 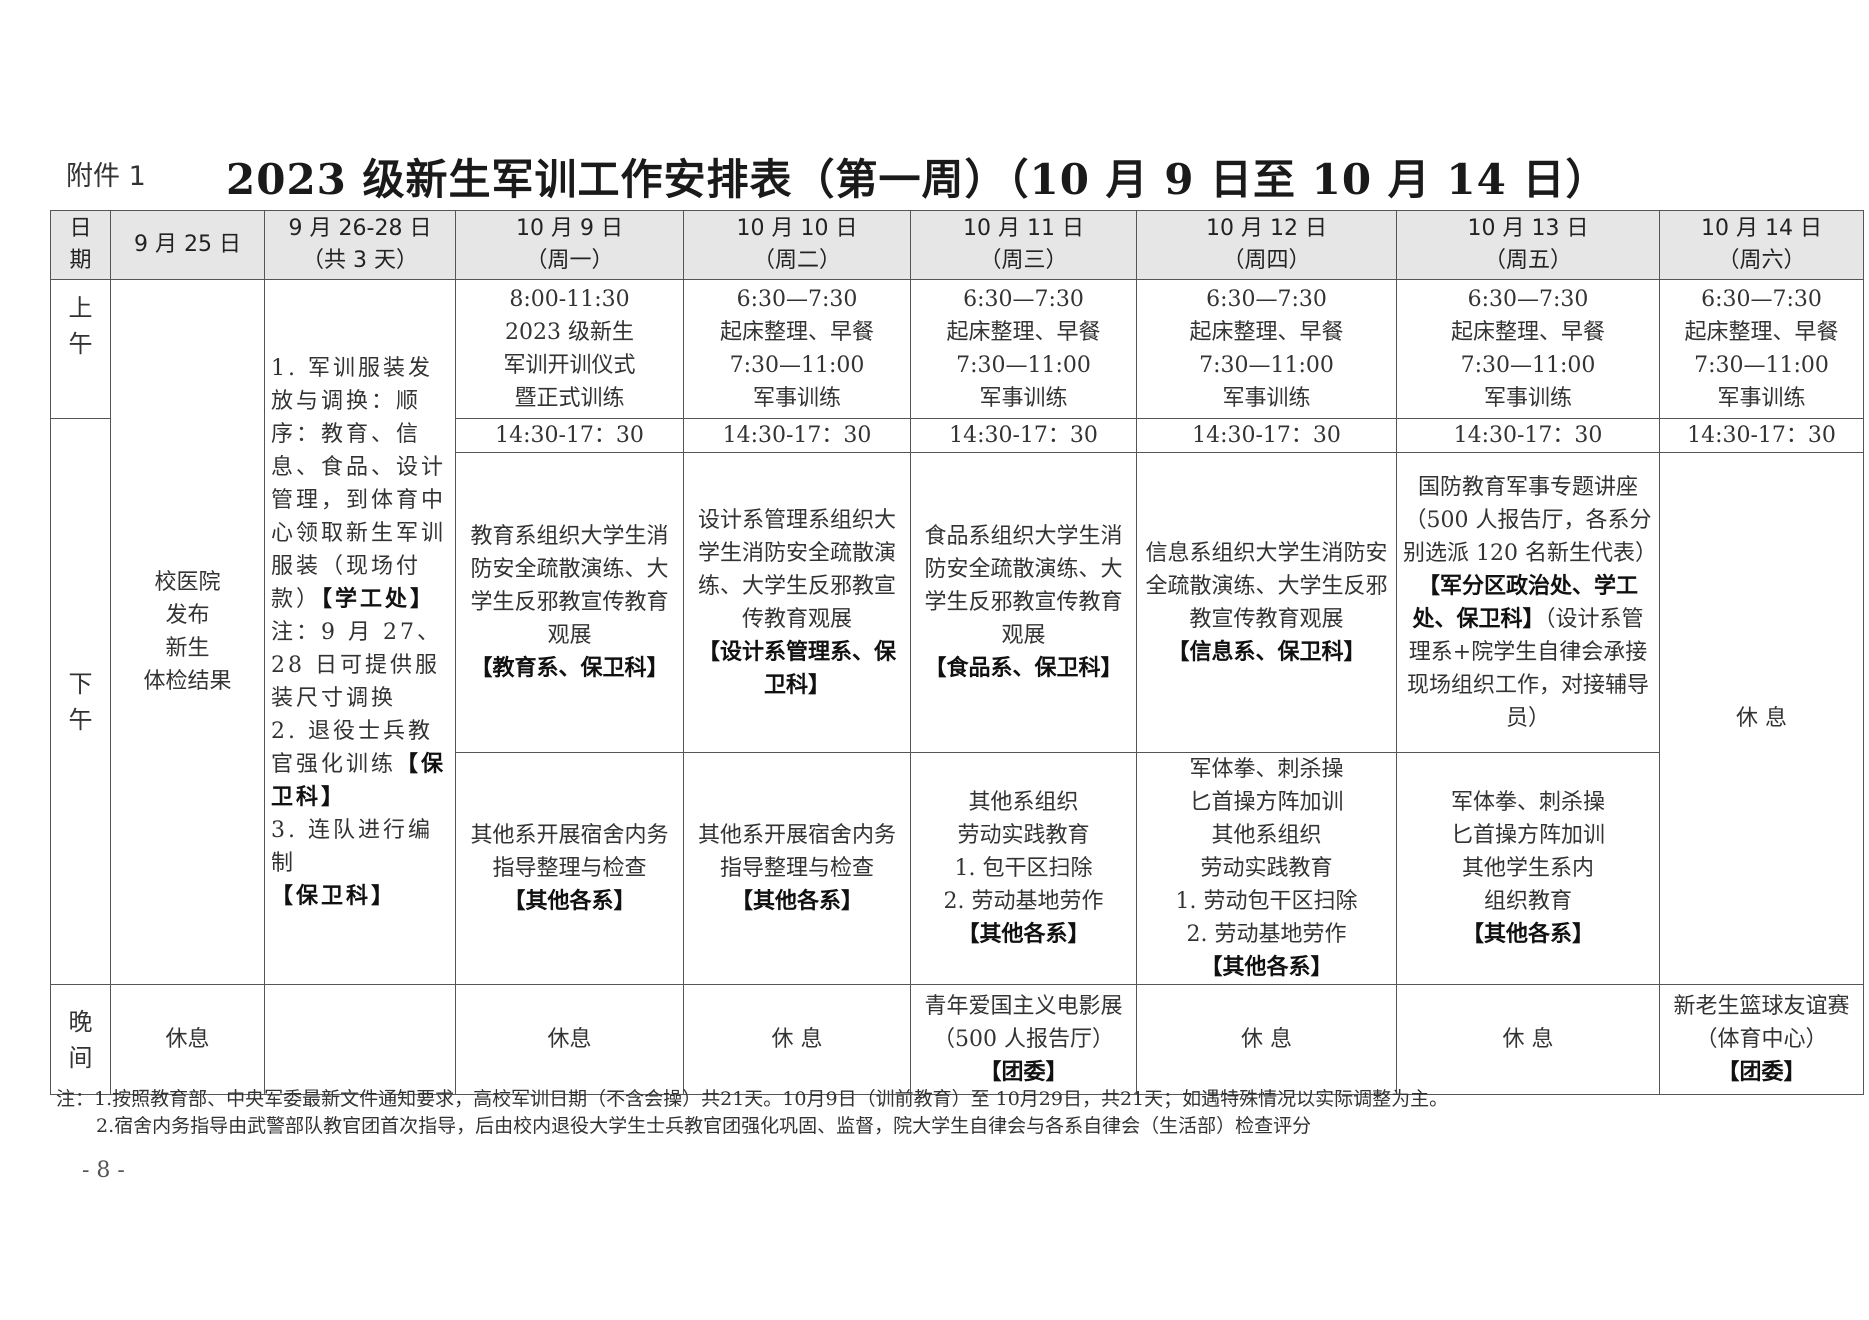 I want to click on morning-oct14: 6:30—7:30 起床整理、早餐 7:30—11:00 军事训练, so click(x=1761, y=349).